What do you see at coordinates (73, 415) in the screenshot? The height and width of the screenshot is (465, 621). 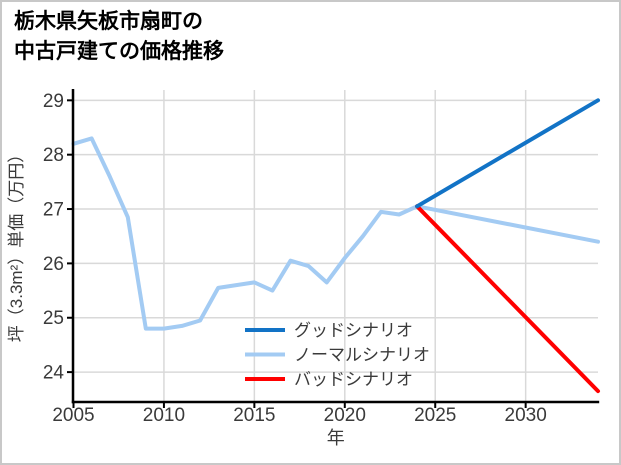 I see `x-tick-label-2005: 2005` at bounding box center [73, 415].